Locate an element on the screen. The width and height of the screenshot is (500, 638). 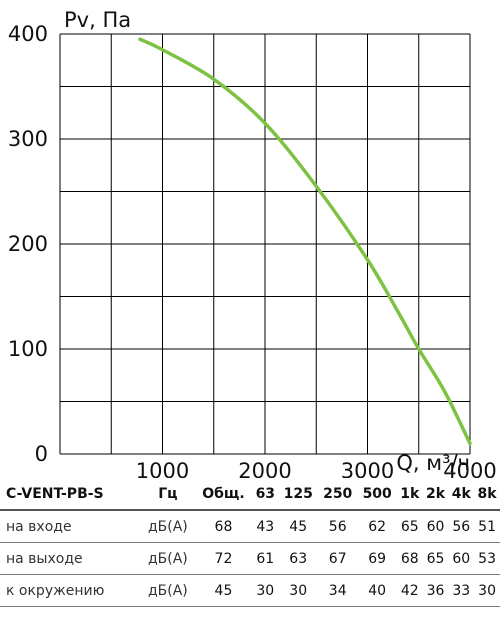
table-cell: 67 is located at coordinates (337, 558).